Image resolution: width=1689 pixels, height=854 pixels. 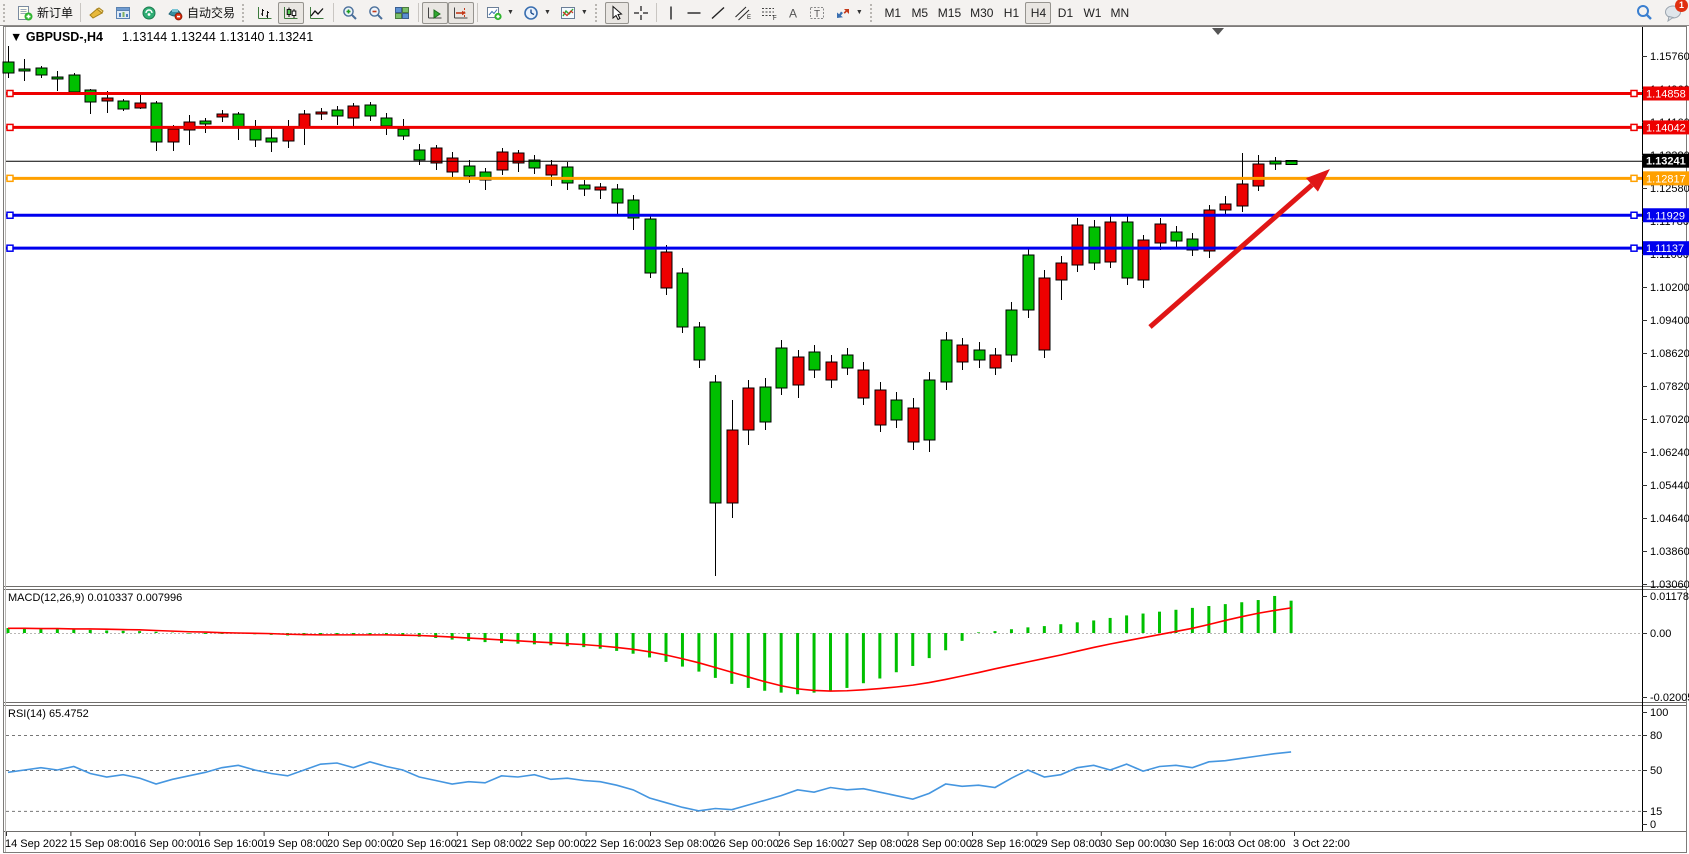 I want to click on rsi-panel: 100 80 50 150 RSI(14) 65.4752, so click(x=837, y=769).